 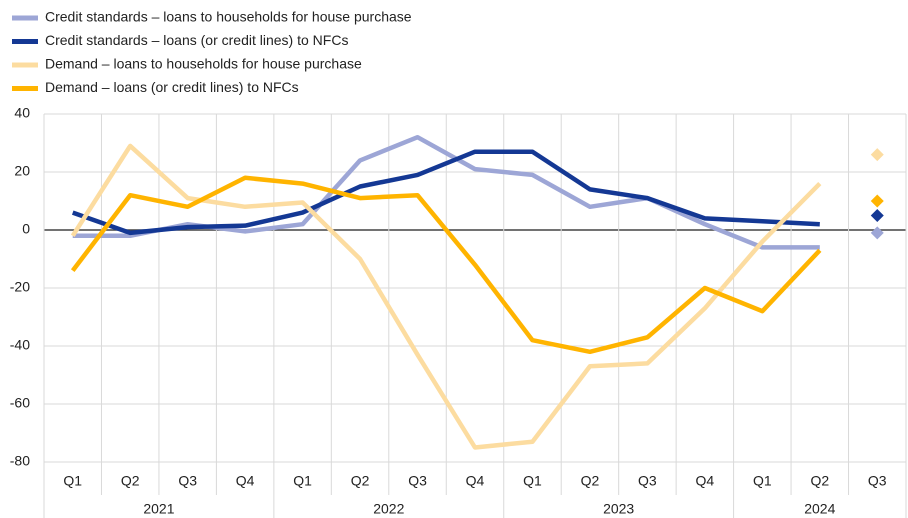 I want to click on year-label: 2024, so click(x=819, y=509).